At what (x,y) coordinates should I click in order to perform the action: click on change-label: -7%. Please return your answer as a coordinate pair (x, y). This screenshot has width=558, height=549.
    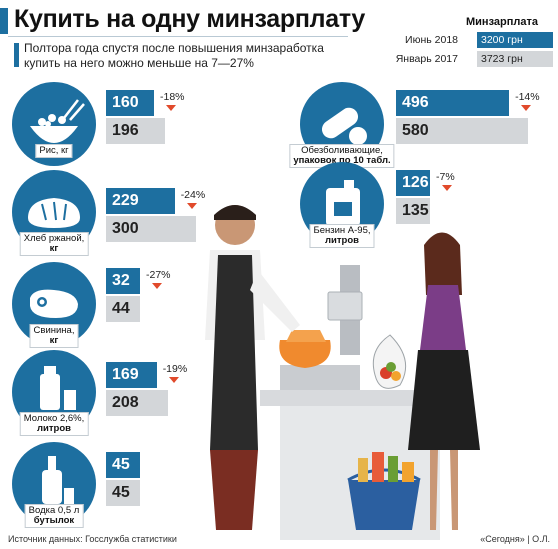
    Looking at the image, I should click on (445, 177).